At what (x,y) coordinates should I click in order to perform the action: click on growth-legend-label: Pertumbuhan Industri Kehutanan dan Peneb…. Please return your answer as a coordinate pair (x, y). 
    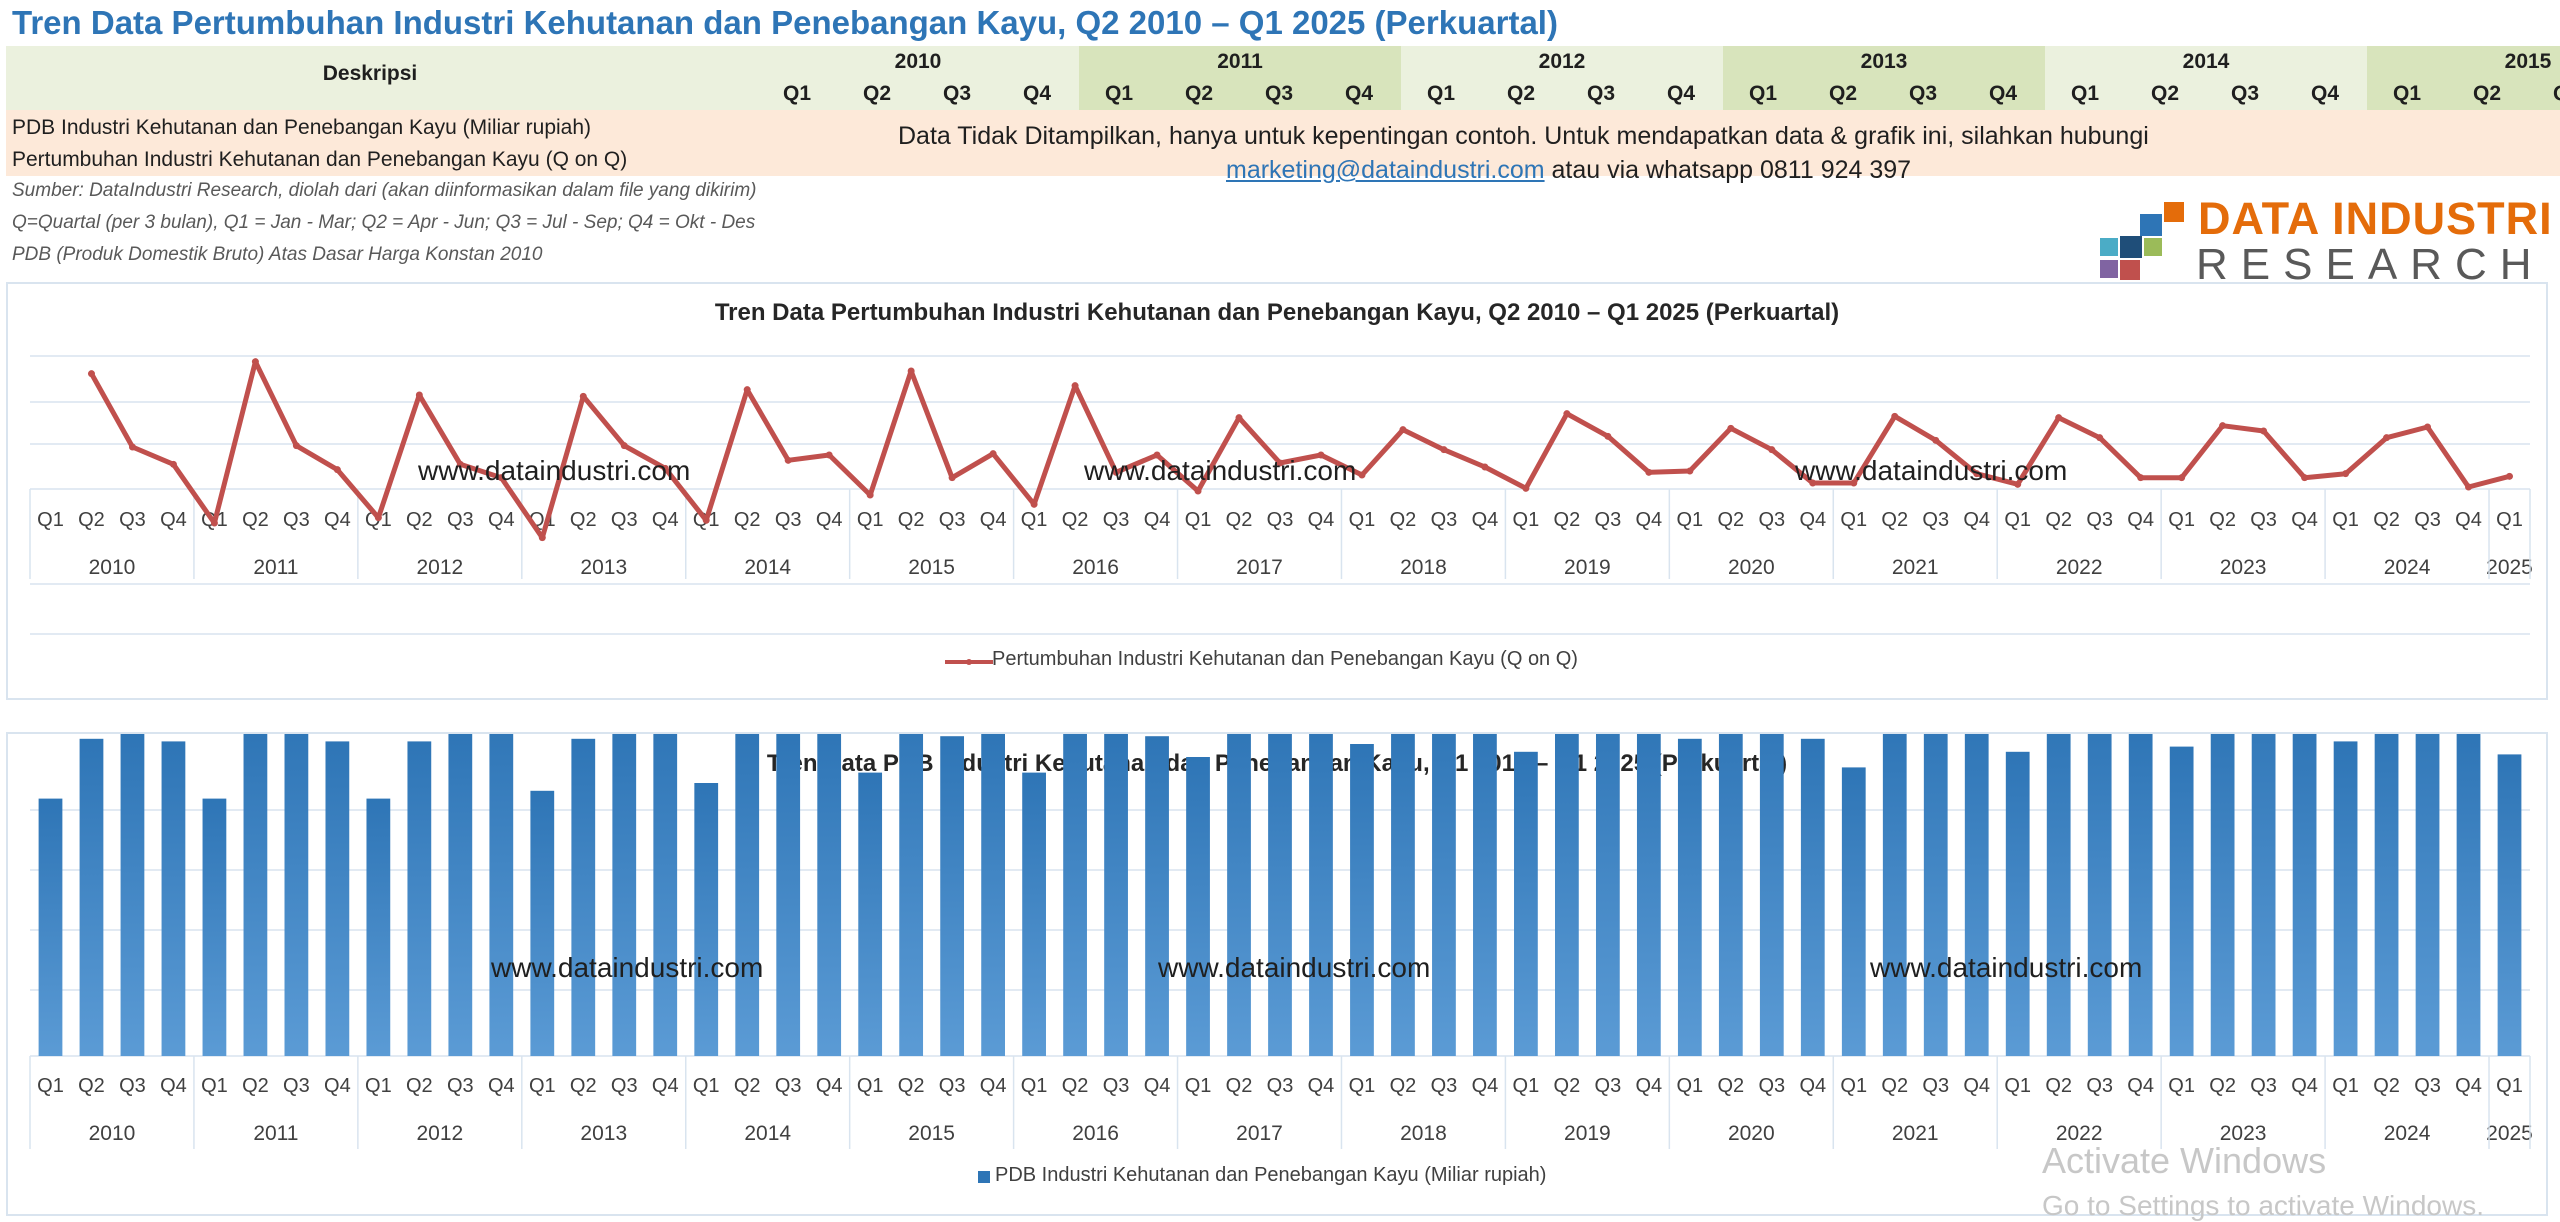
    Looking at the image, I should click on (1285, 659).